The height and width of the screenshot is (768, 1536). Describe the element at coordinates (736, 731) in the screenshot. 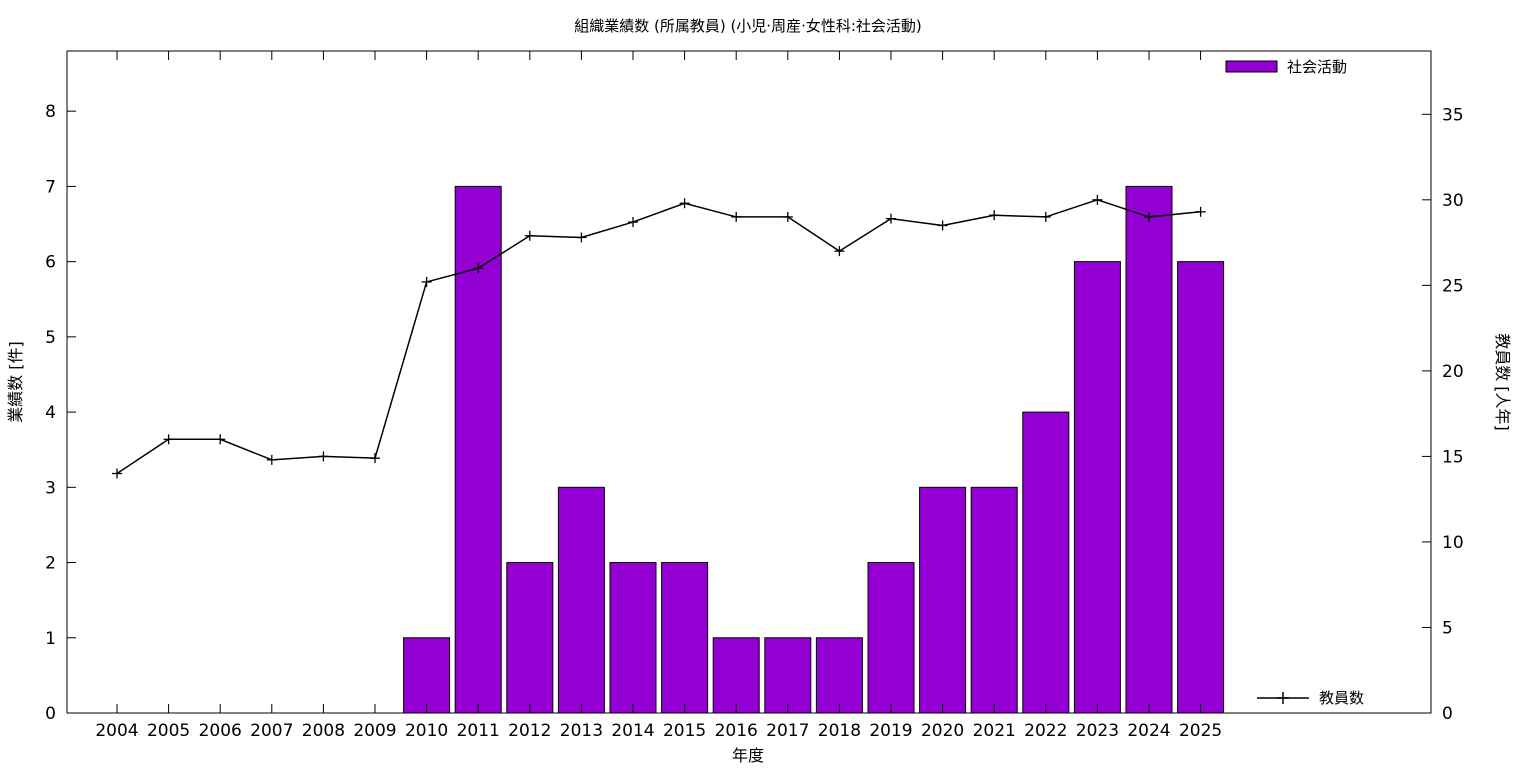

I see `x-tick-label: 2016` at that location.